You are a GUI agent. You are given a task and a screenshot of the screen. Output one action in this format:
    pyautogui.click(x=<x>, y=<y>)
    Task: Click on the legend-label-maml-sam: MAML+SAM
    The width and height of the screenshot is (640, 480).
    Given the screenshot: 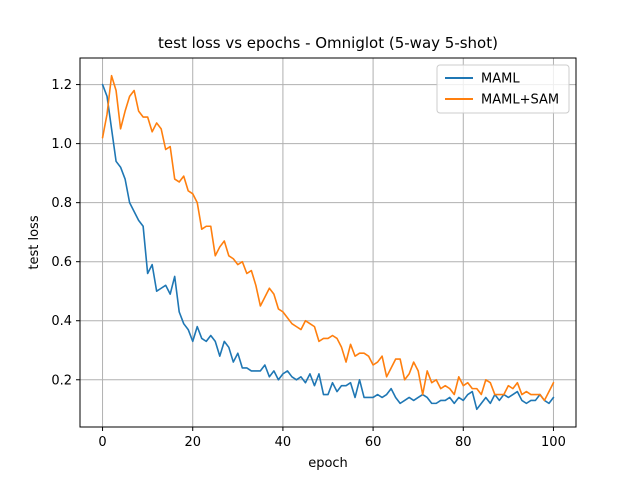 What is the action you would take?
    pyautogui.click(x=520, y=100)
    